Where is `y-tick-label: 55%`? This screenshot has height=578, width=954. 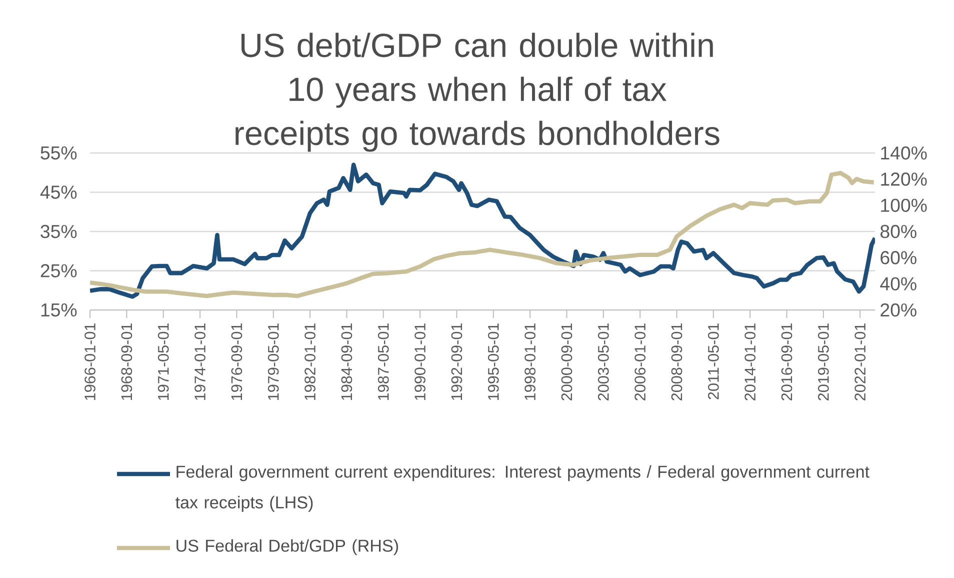 y-tick-label: 55% is located at coordinates (58, 153).